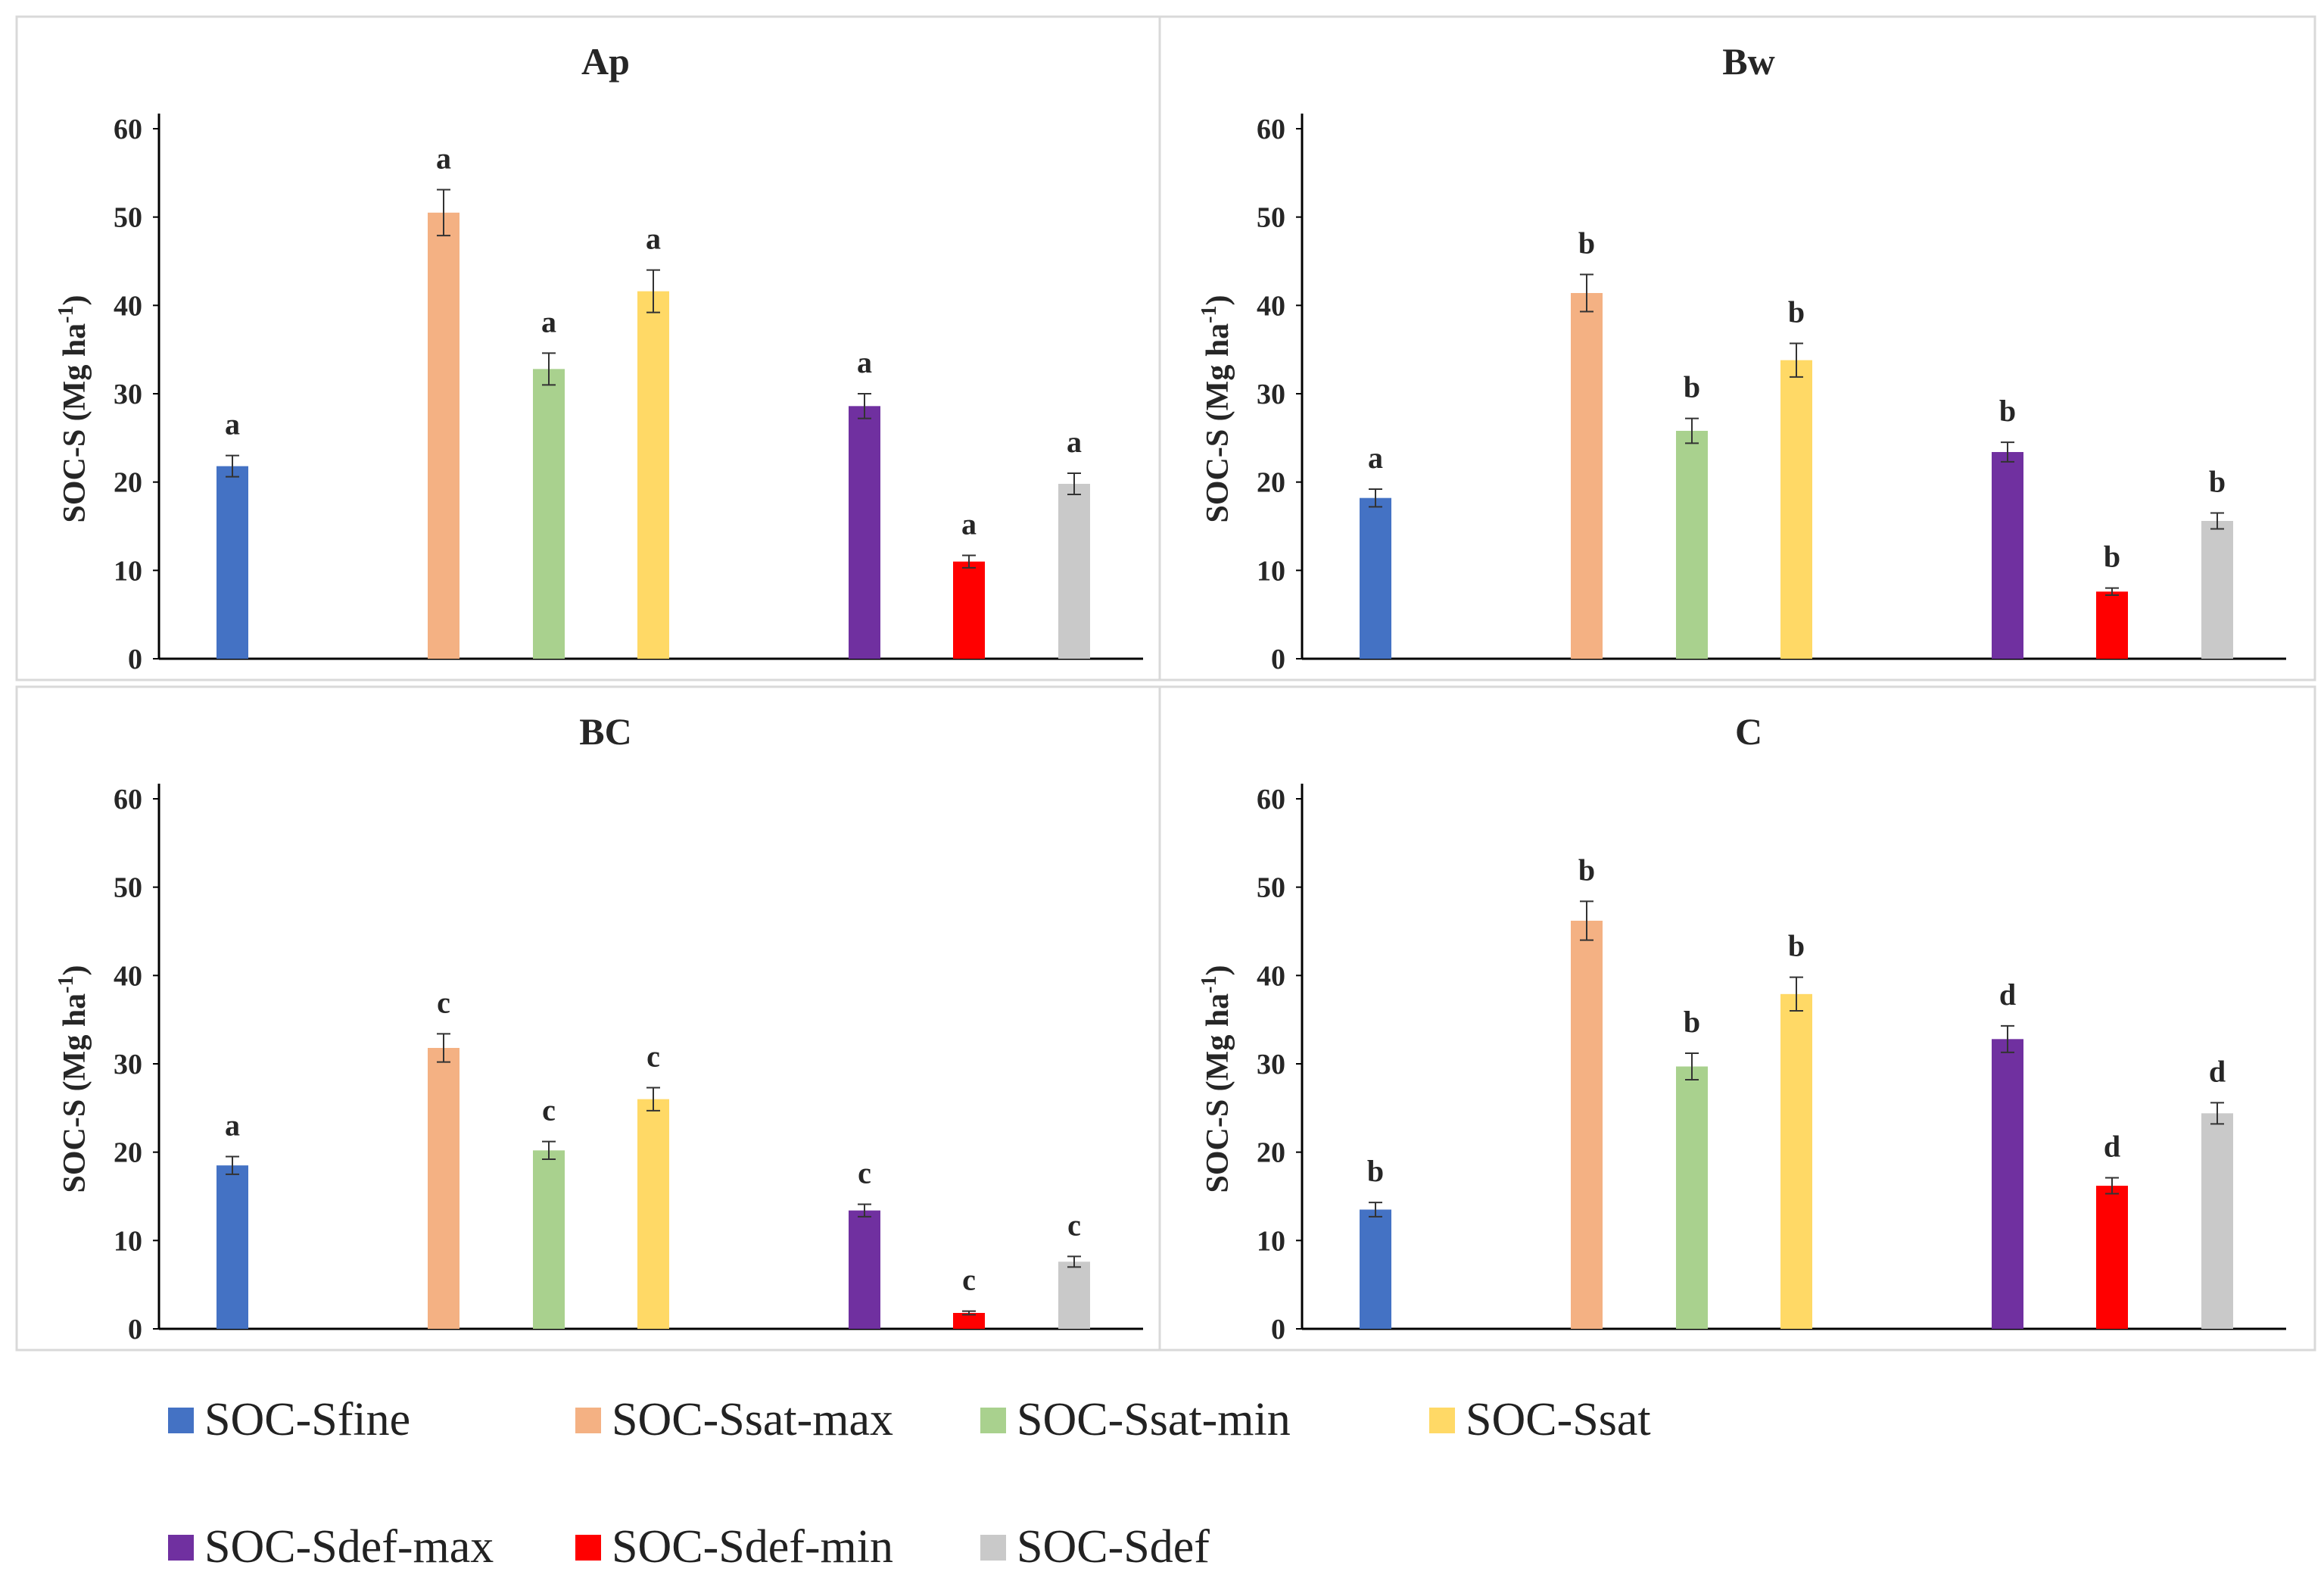 This screenshot has width=2324, height=1584. I want to click on legend-label-sdef-max: SOC-Sdef-max, so click(349, 1547).